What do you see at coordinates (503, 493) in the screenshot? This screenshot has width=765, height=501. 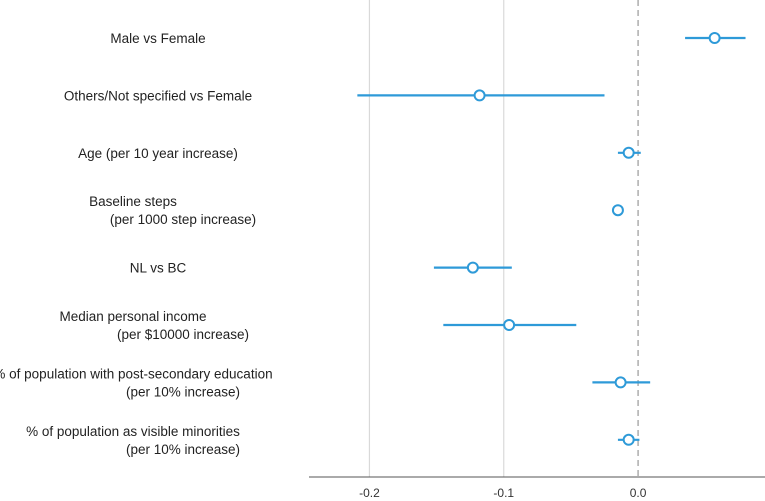 I see `x-tick-label: -0.1` at bounding box center [503, 493].